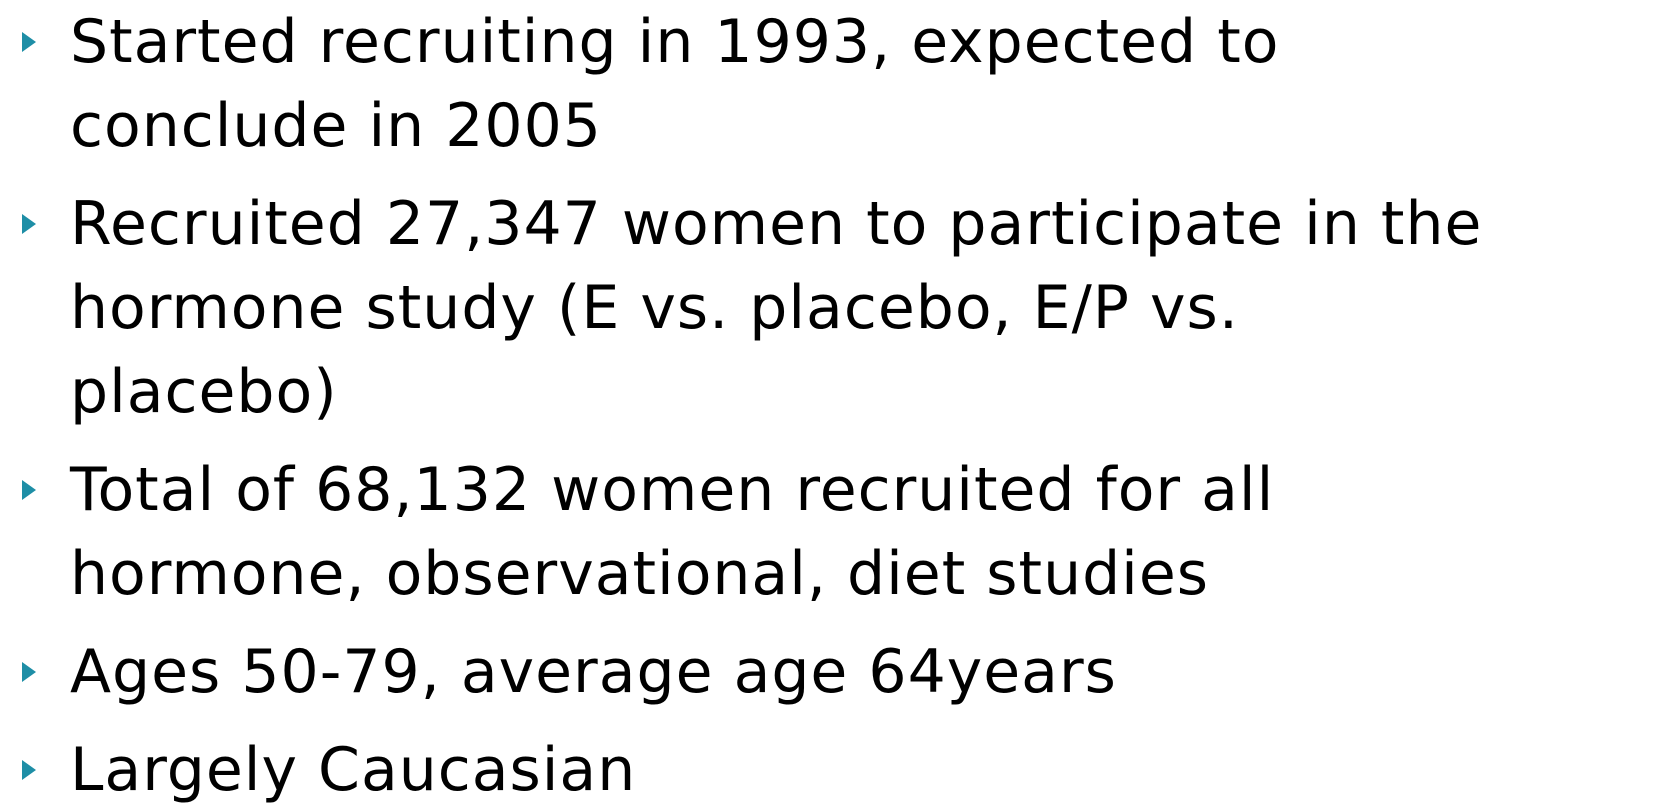  What do you see at coordinates (672, 490) in the screenshot?
I see `bullet-text: Total of 68,132 women recruited for all` at bounding box center [672, 490].